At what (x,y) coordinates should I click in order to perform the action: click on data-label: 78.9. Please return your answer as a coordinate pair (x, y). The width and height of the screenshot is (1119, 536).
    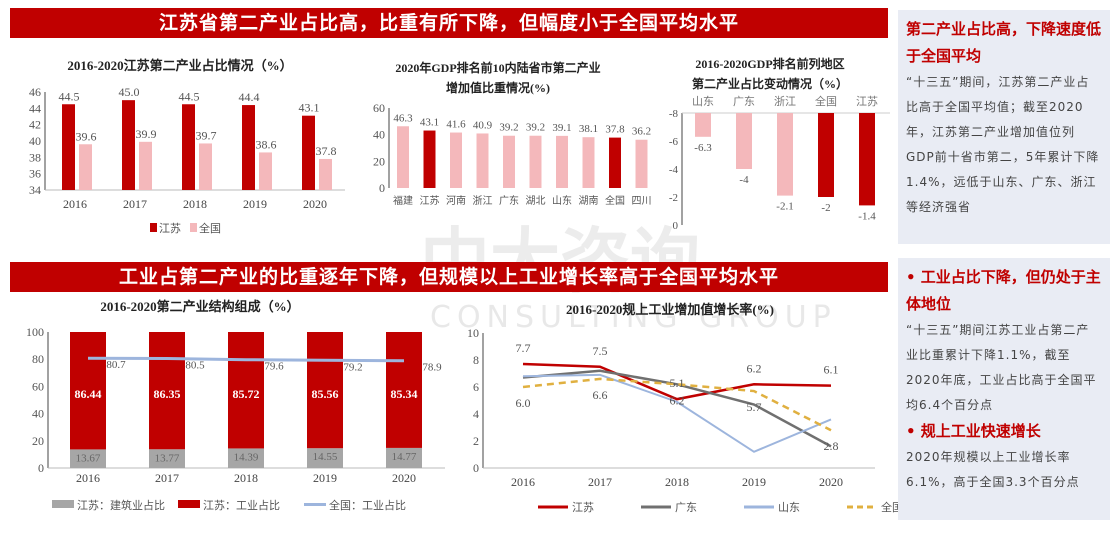
    Looking at the image, I should click on (432, 368).